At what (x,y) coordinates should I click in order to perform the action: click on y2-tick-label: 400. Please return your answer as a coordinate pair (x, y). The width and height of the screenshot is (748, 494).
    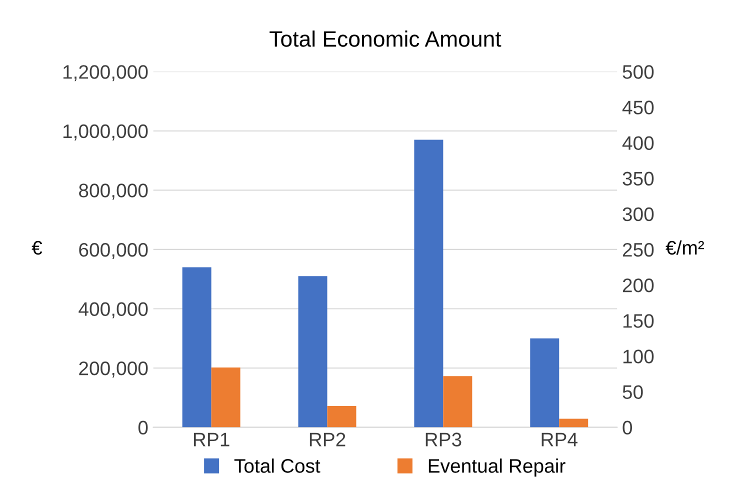
    Looking at the image, I should click on (638, 143).